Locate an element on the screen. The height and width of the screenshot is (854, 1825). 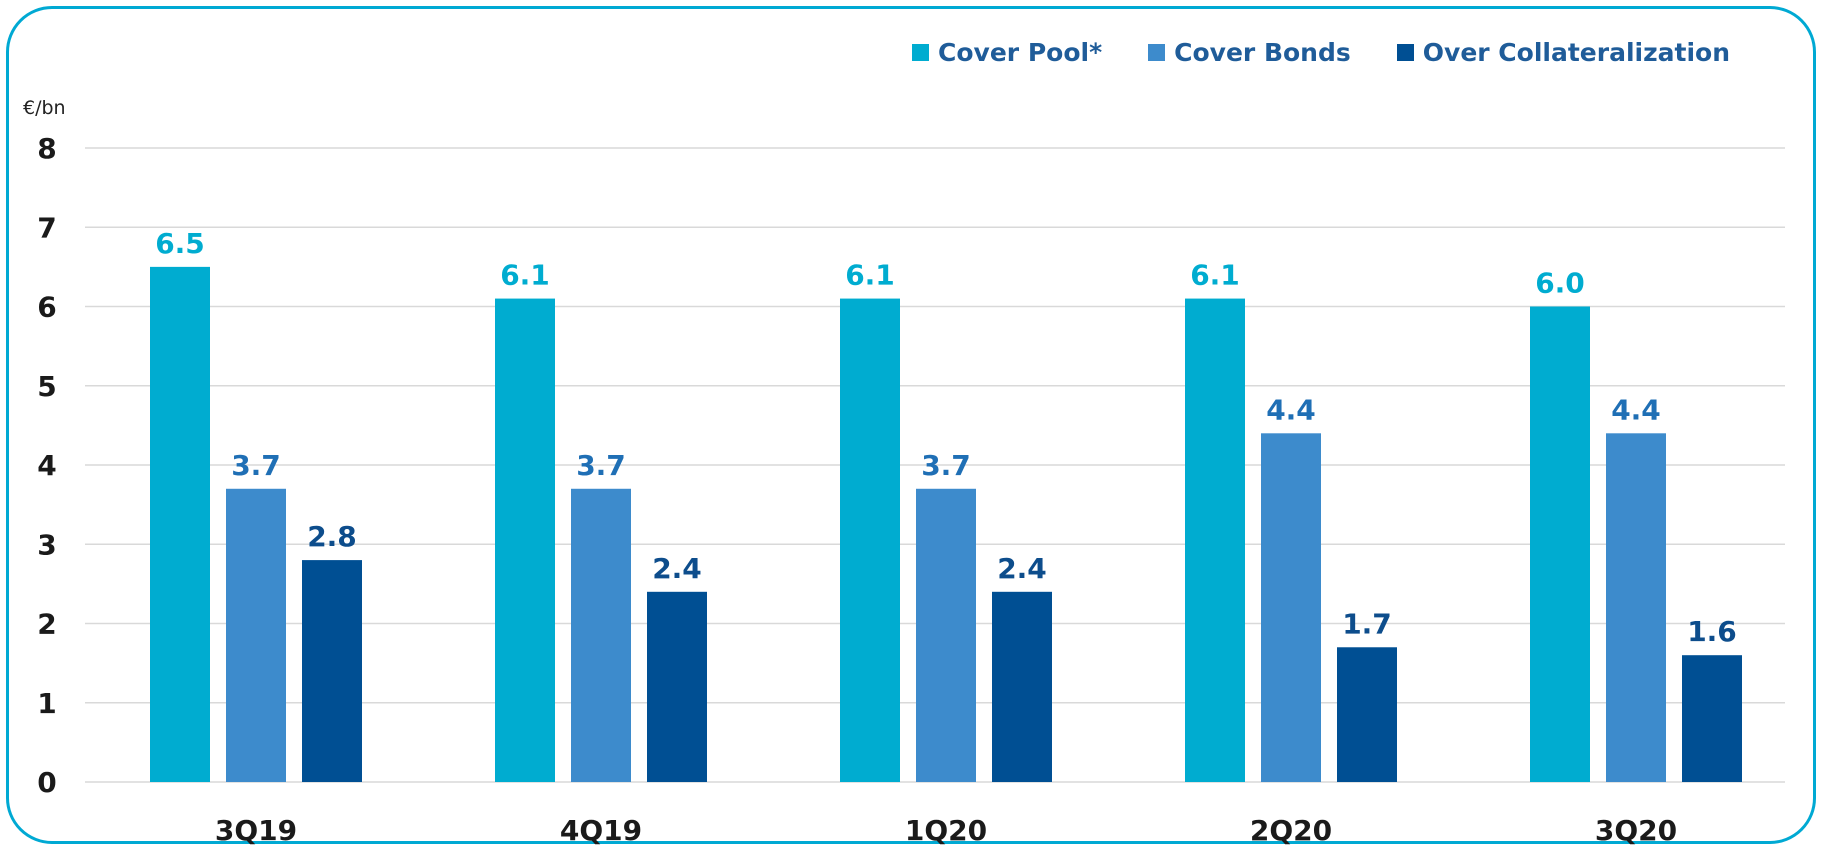
y-tick-label: 7 is located at coordinates (46, 227).